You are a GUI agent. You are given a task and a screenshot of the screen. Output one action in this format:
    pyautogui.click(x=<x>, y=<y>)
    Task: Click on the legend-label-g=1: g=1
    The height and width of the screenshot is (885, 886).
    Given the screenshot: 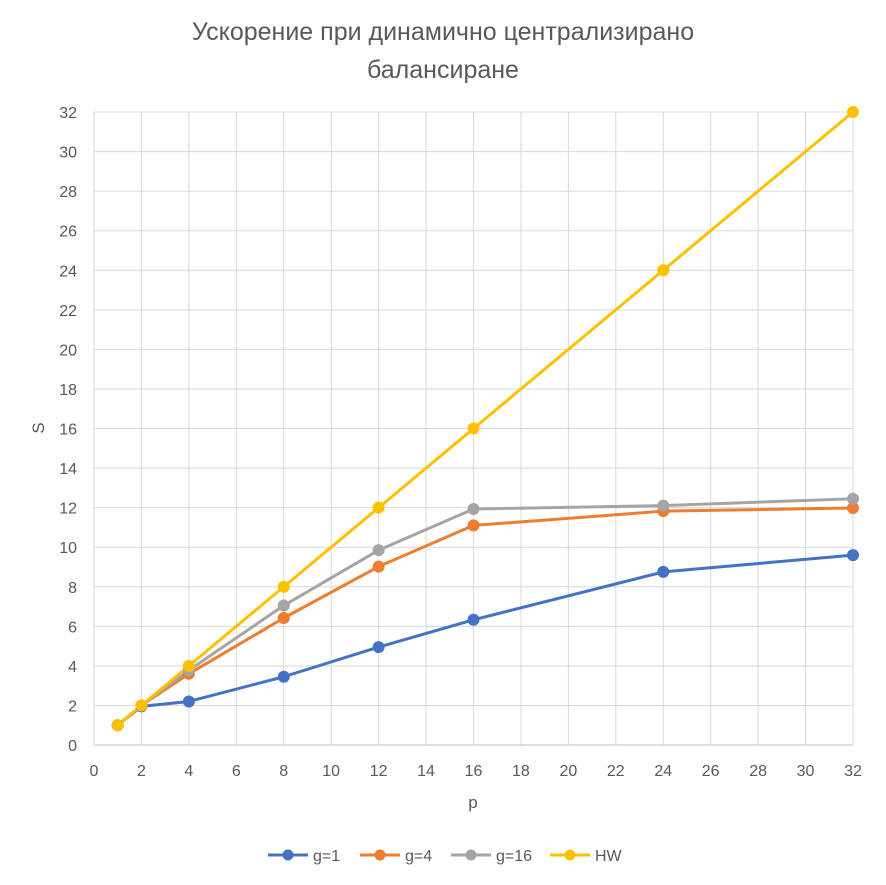 What is the action you would take?
    pyautogui.click(x=326, y=856)
    